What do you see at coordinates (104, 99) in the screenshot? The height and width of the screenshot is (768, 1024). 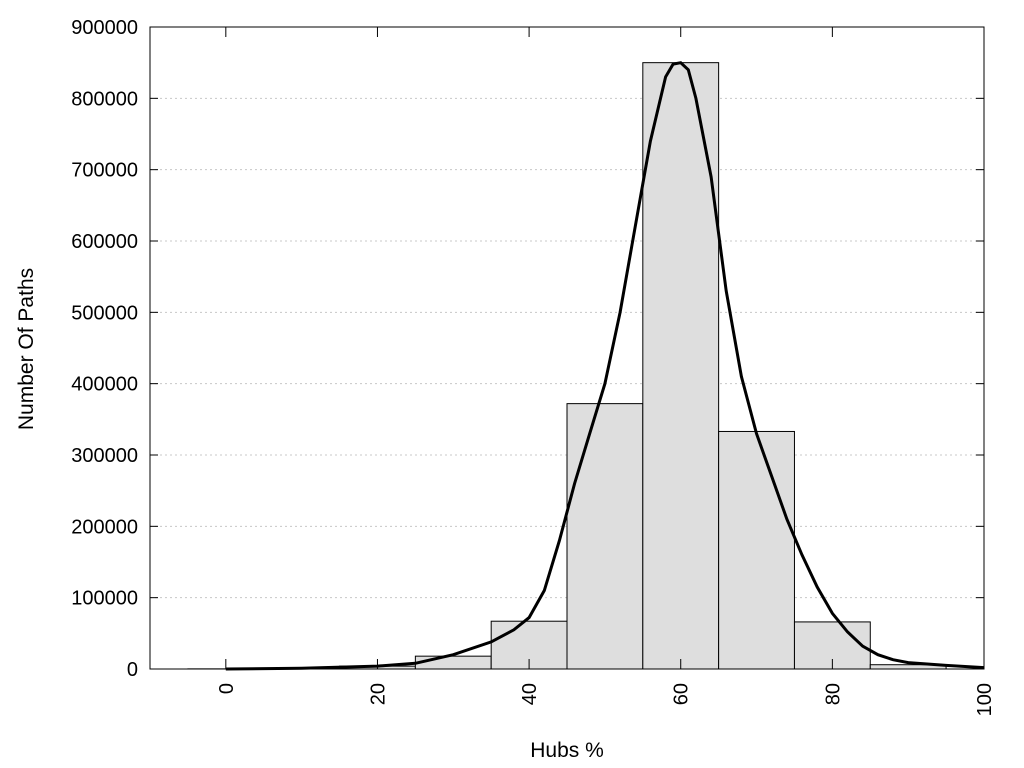 I see `y-tick-label: 800000` at bounding box center [104, 99].